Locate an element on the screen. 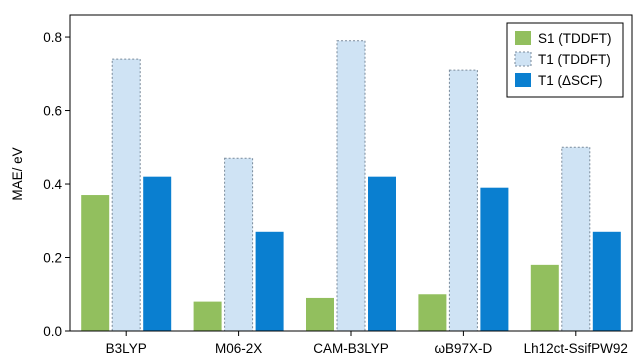 The height and width of the screenshot is (360, 643). legend-label: T1 (ΔSCF) is located at coordinates (570, 80).